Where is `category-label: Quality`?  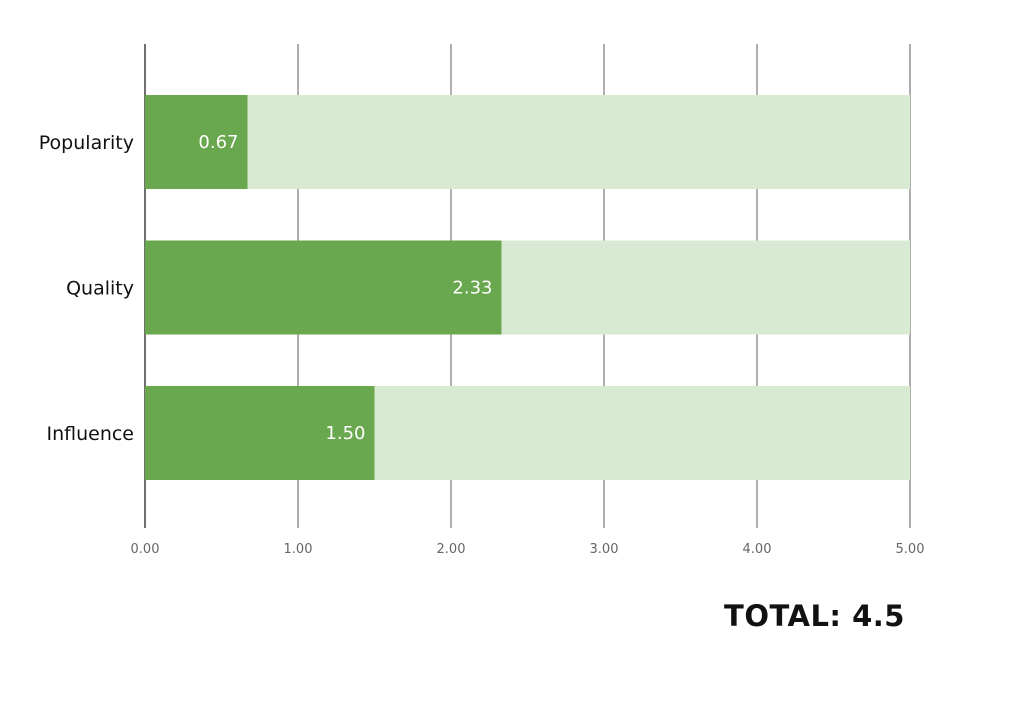 category-label: Quality is located at coordinates (100, 289).